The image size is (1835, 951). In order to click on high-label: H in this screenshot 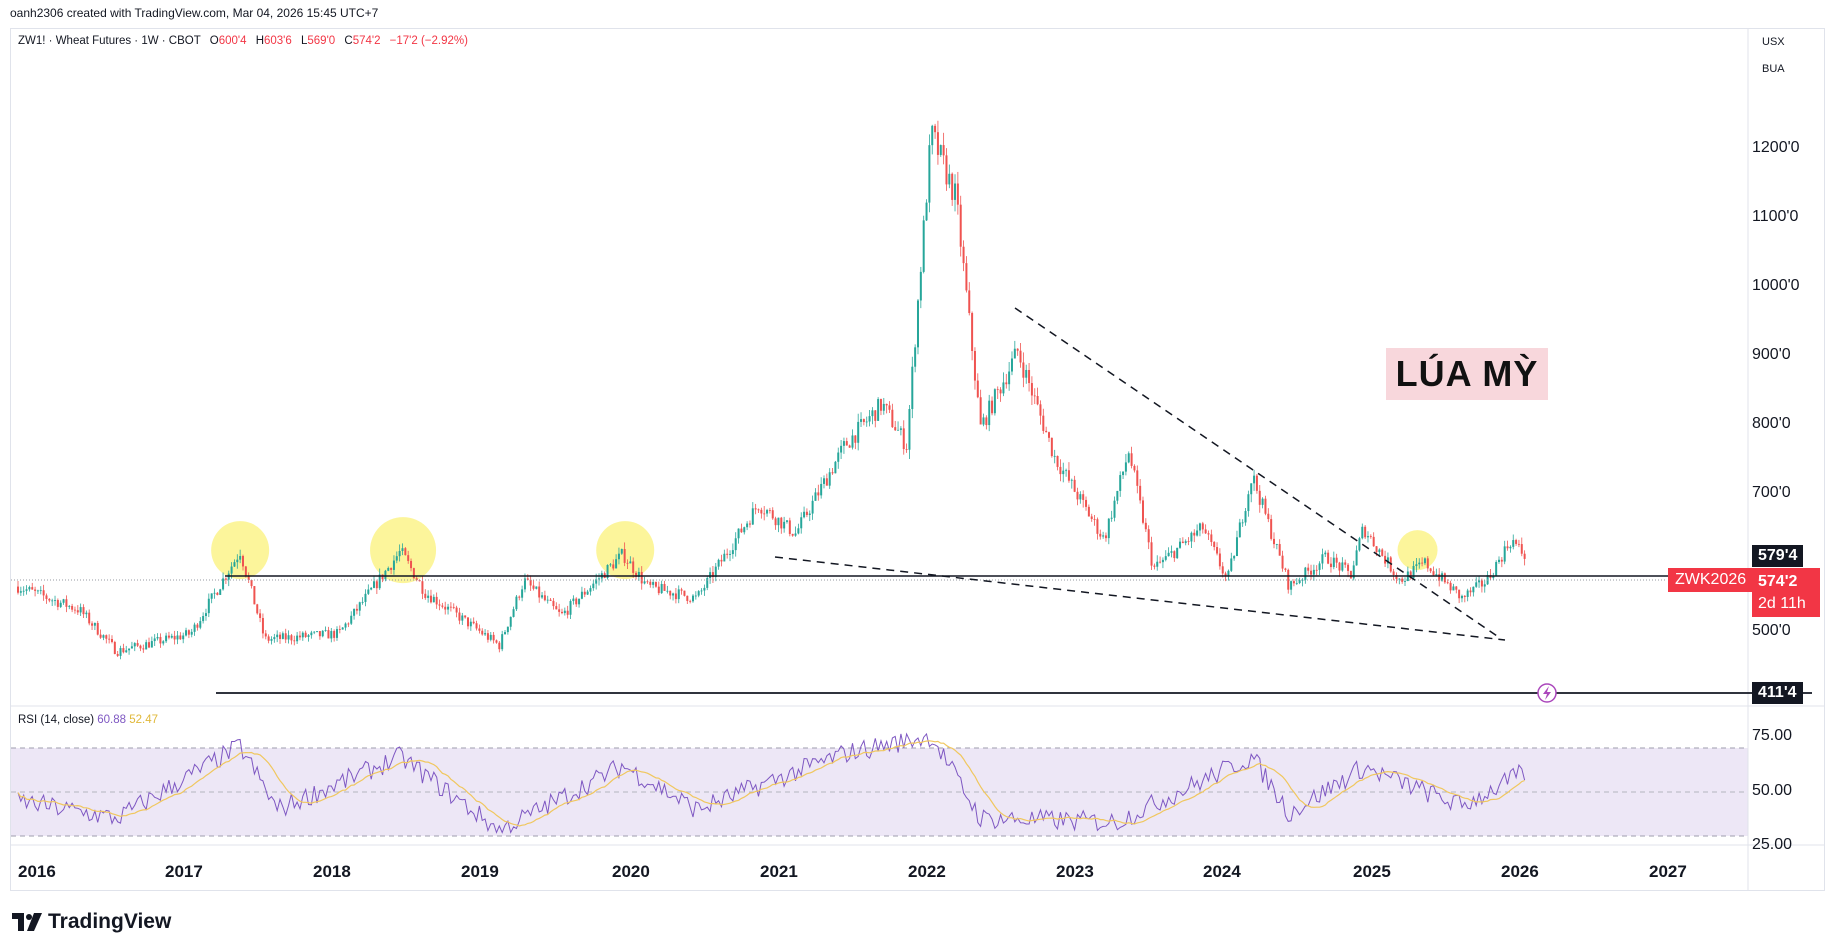, I will do `click(259, 41)`.